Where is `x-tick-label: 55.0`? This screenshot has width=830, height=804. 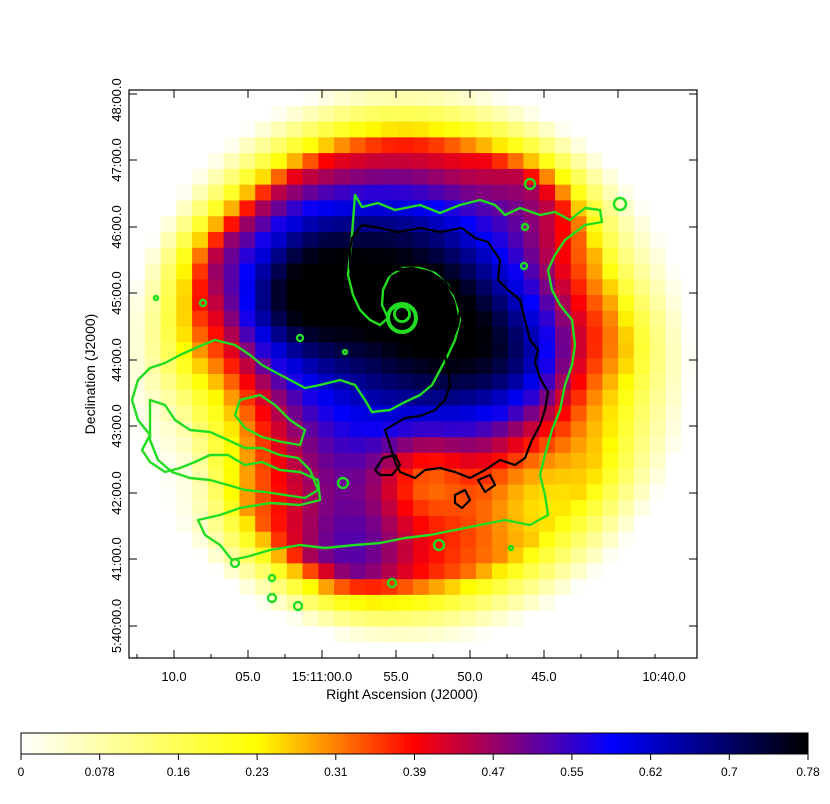 x-tick-label: 55.0 is located at coordinates (395, 676).